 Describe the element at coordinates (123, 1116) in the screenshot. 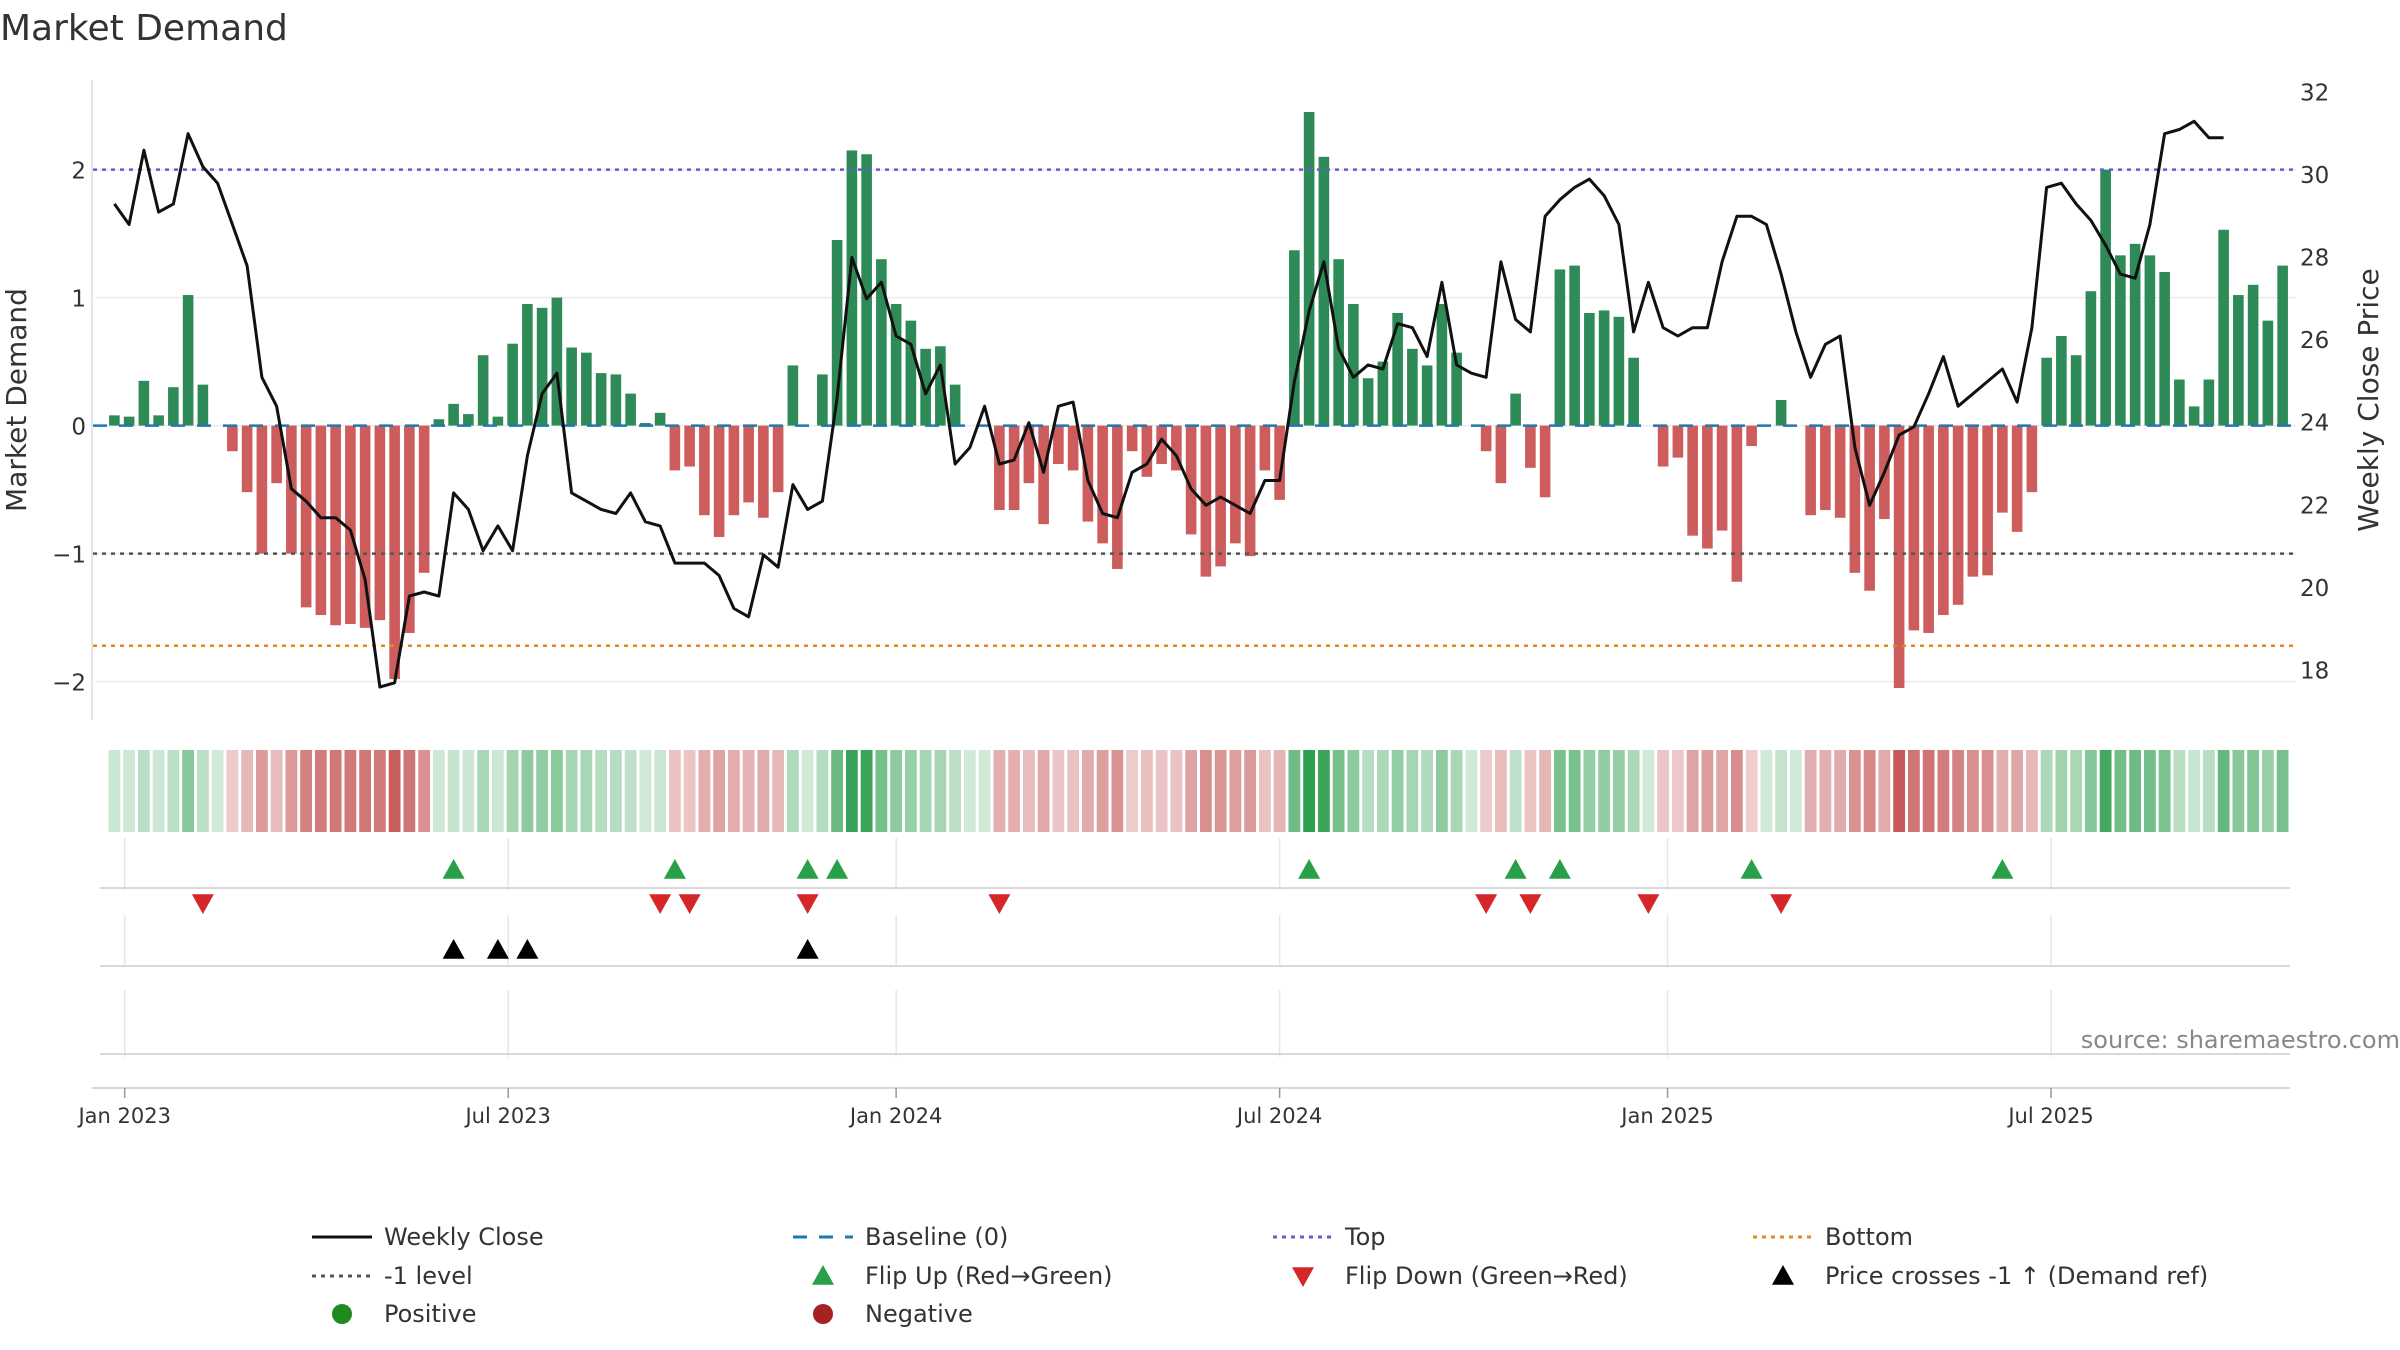

I see `x-tick-label: Jan 2023` at that location.